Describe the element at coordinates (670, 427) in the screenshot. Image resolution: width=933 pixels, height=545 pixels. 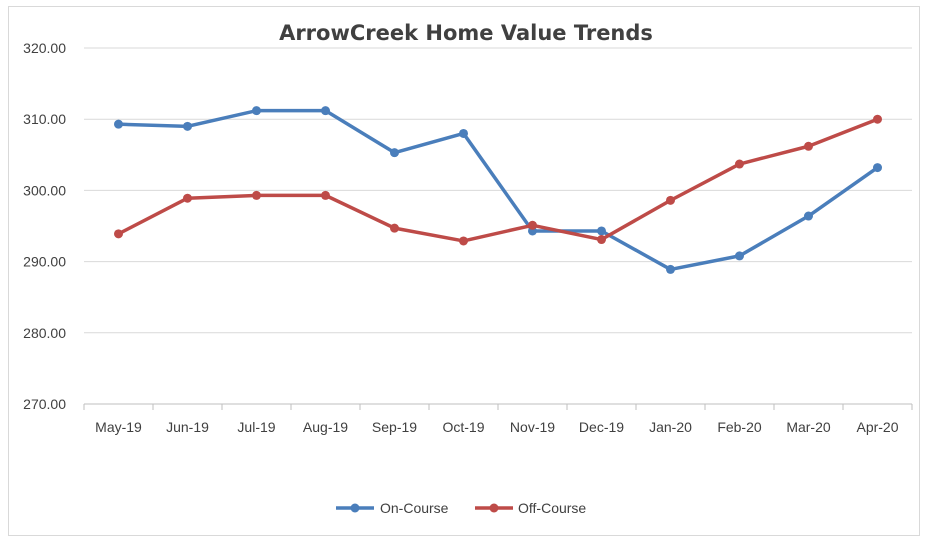
I see `x-tick-label: Jan-20` at that location.